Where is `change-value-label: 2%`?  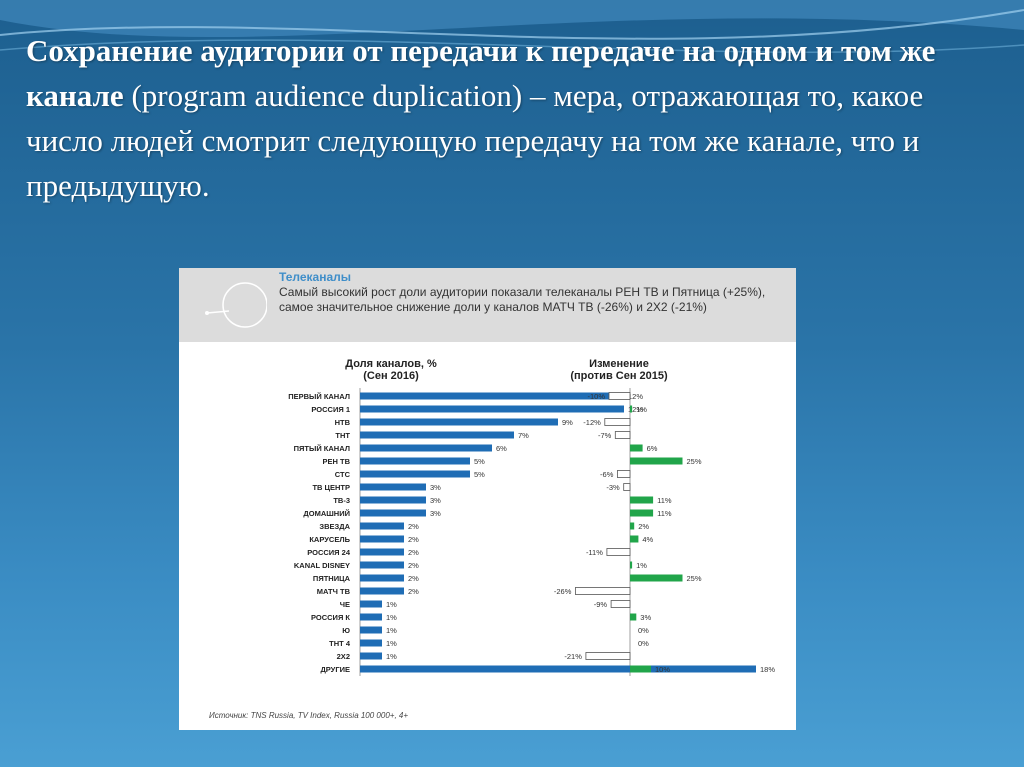 change-value-label: 2% is located at coordinates (643, 526).